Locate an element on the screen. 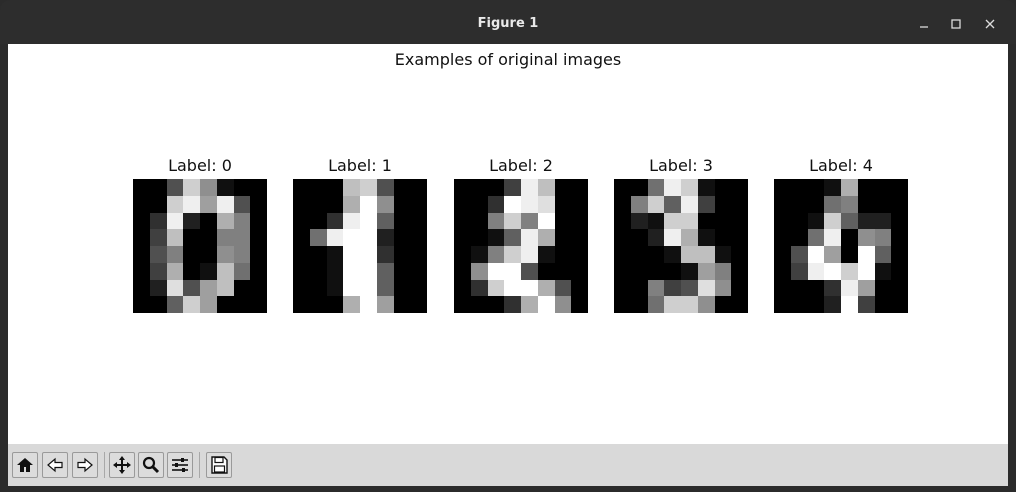 Image resolution: width=1016 pixels, height=492 pixels. pan-button is located at coordinates (122, 465).